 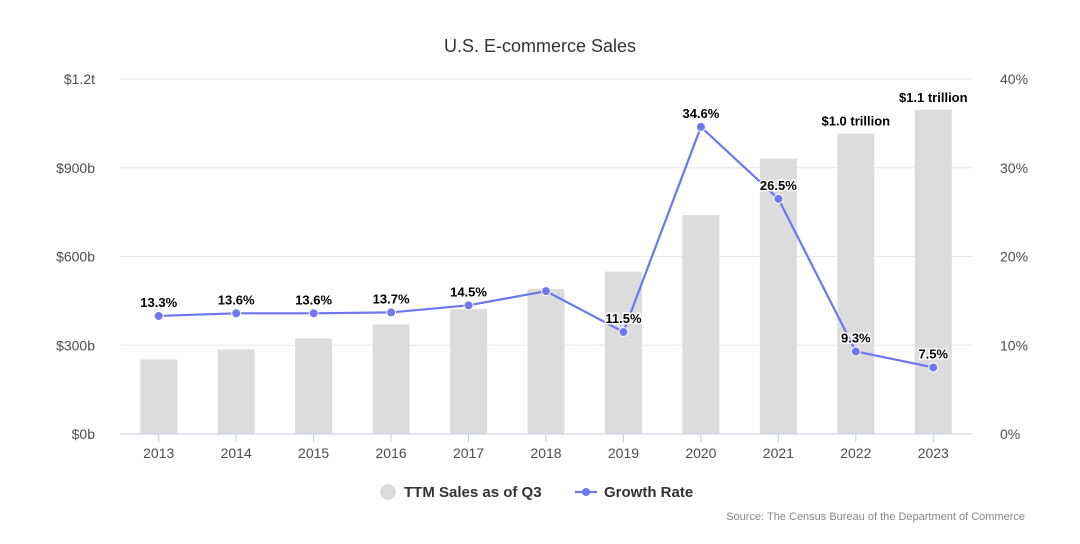 What do you see at coordinates (623, 453) in the screenshot?
I see `x-tick-label: 2019` at bounding box center [623, 453].